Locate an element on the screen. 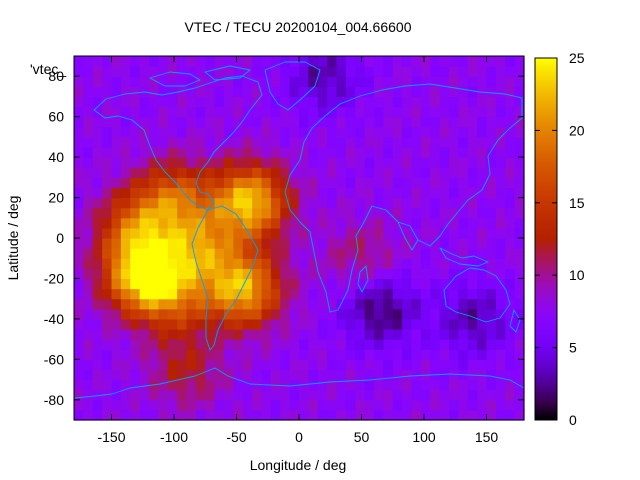  coastline-indonesia is located at coordinates (464, 257).